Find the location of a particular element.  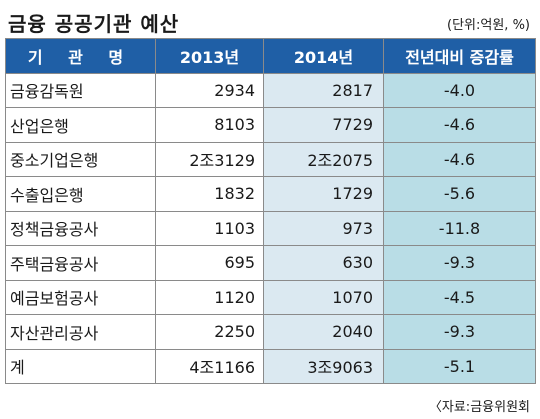

cell-2014: 3조9063 is located at coordinates (323, 366).